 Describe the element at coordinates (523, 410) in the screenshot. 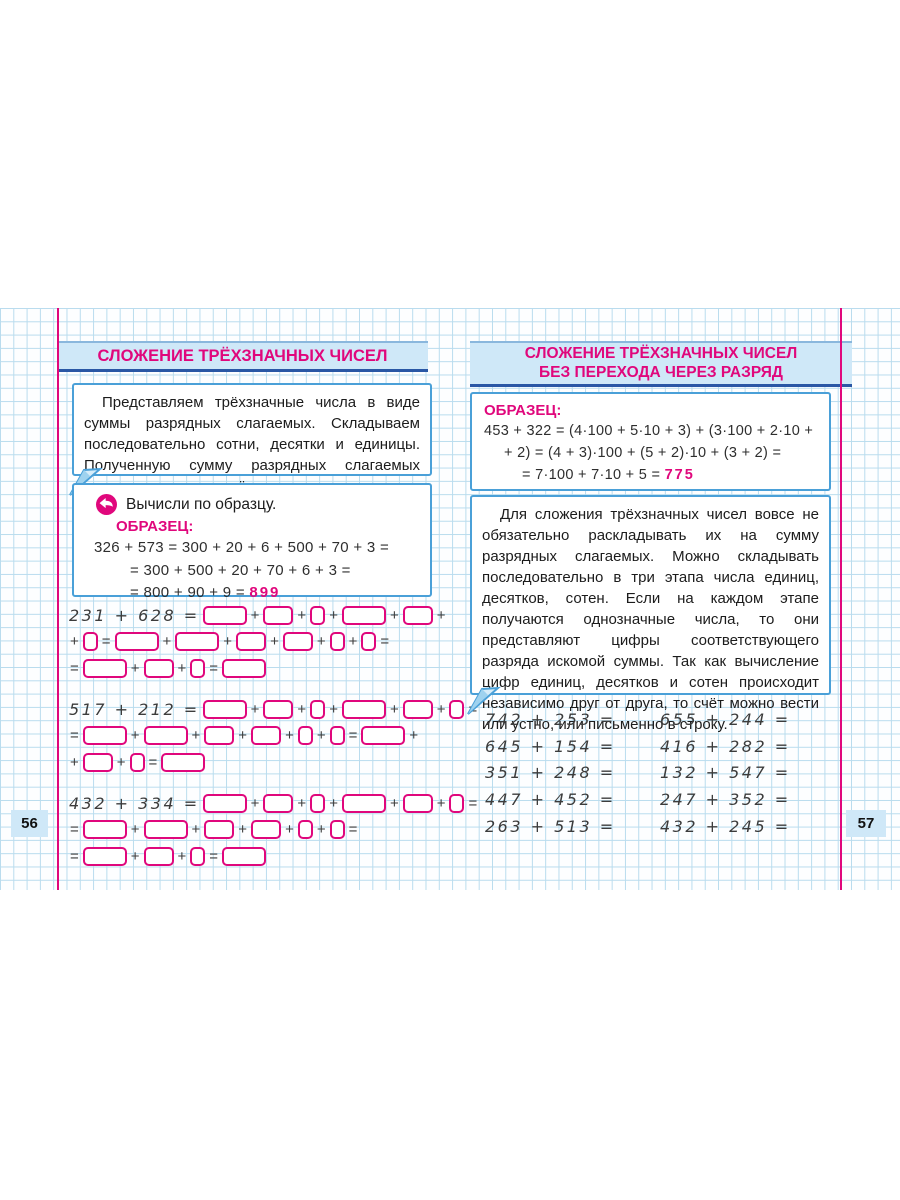

I see `right-sample-label: ОБРАЗЕЦ:` at that location.